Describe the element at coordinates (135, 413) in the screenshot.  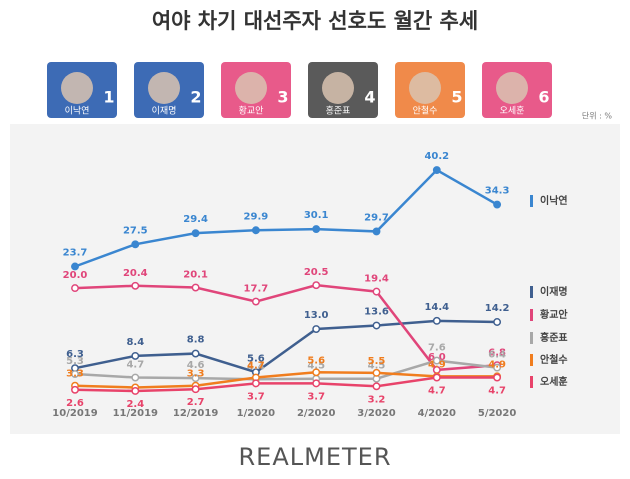
I see `x-tick-label: 11/2019` at that location.